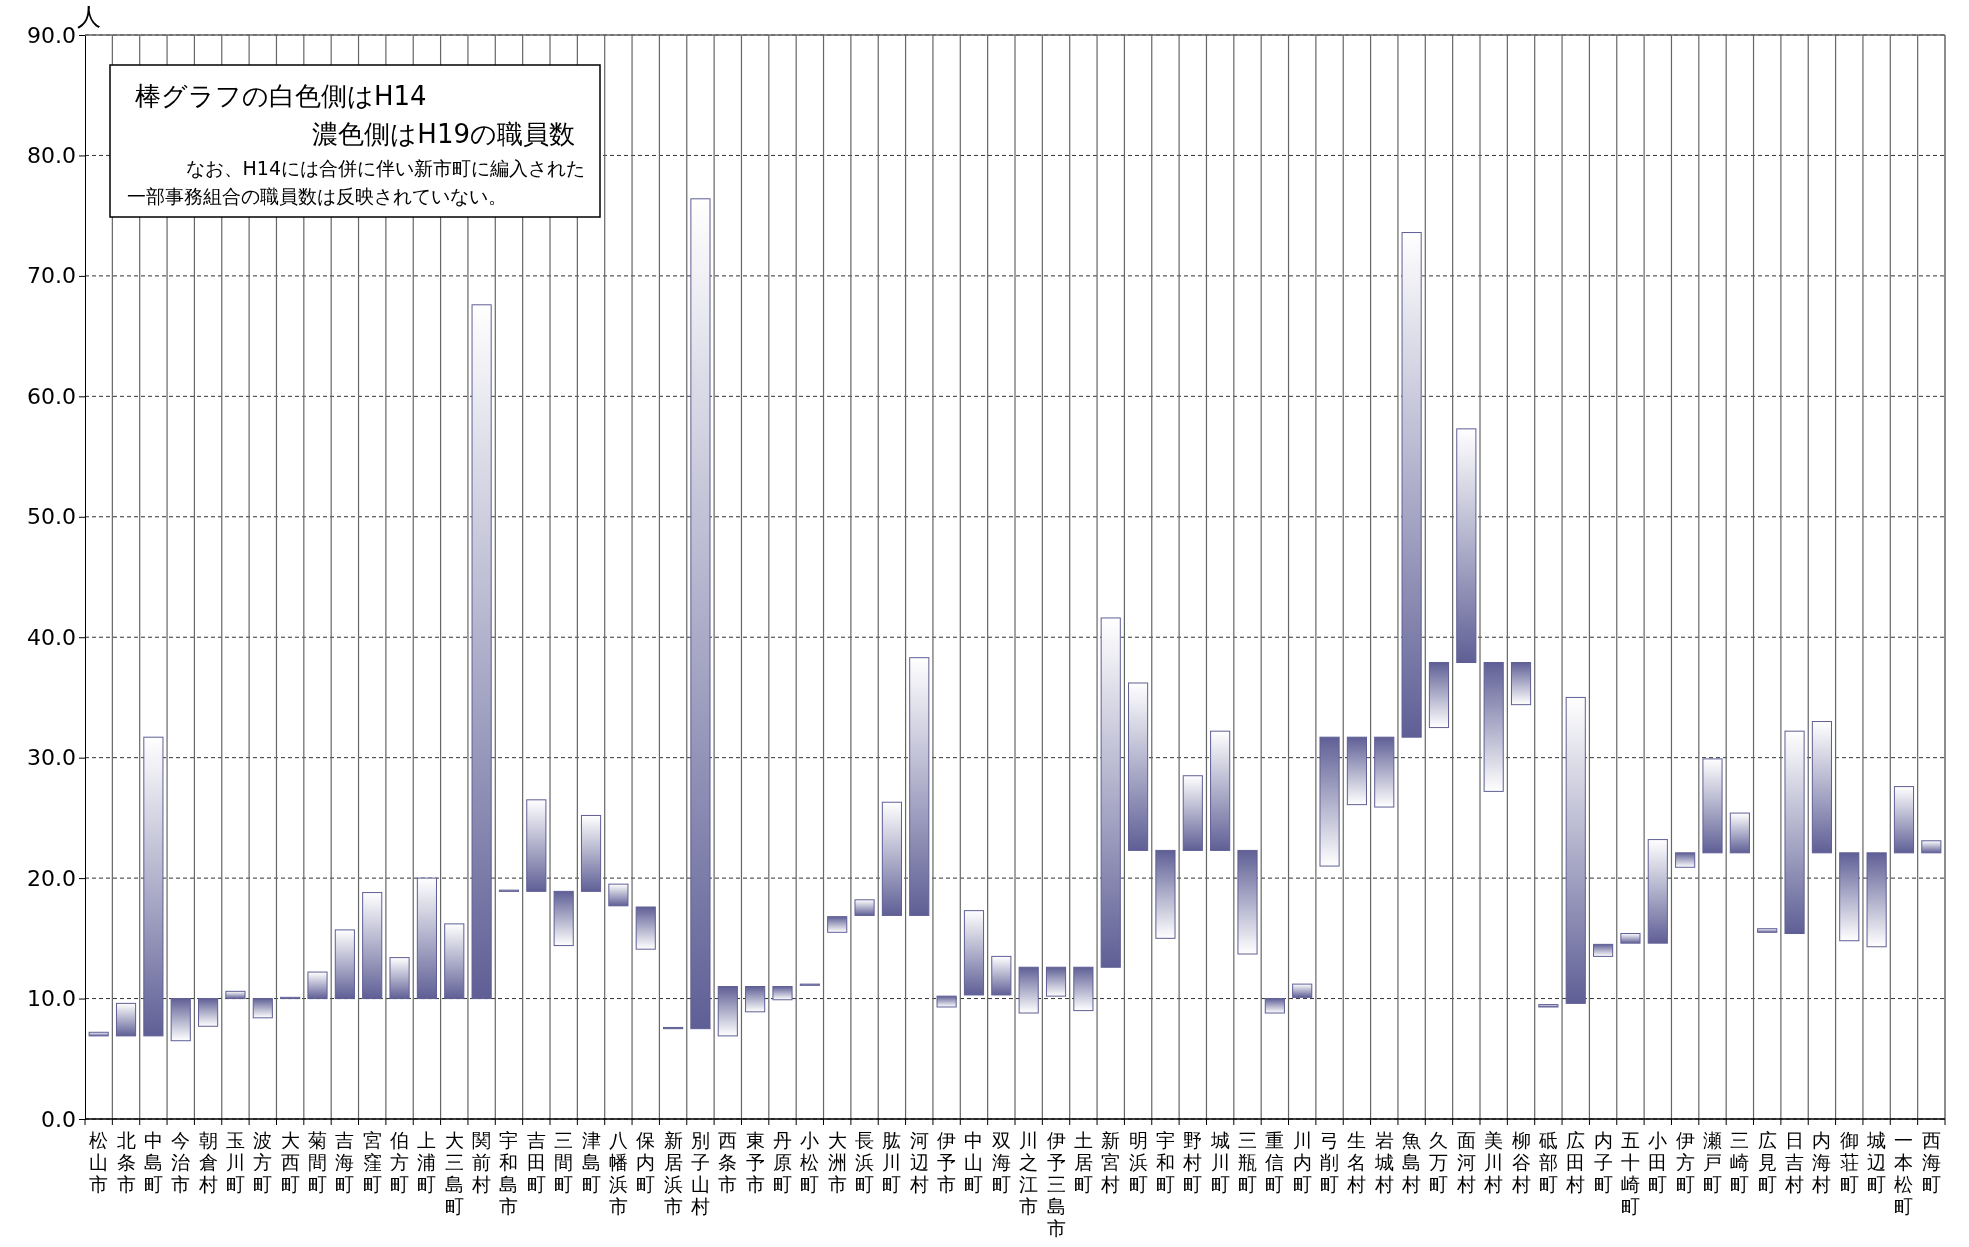 This screenshot has height=1247, width=1969. What do you see at coordinates (99, 1162) in the screenshot?
I see `x-tick-label: 松山市` at bounding box center [99, 1162].